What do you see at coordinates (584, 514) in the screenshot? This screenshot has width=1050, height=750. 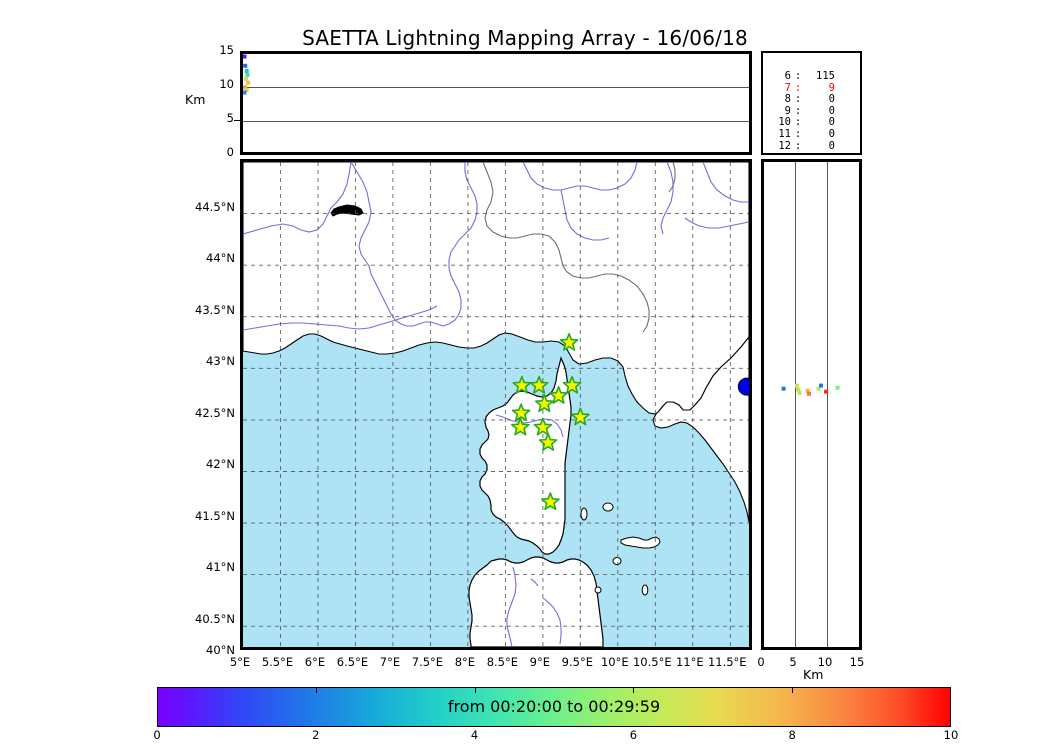 I see `island-capraia` at bounding box center [584, 514].